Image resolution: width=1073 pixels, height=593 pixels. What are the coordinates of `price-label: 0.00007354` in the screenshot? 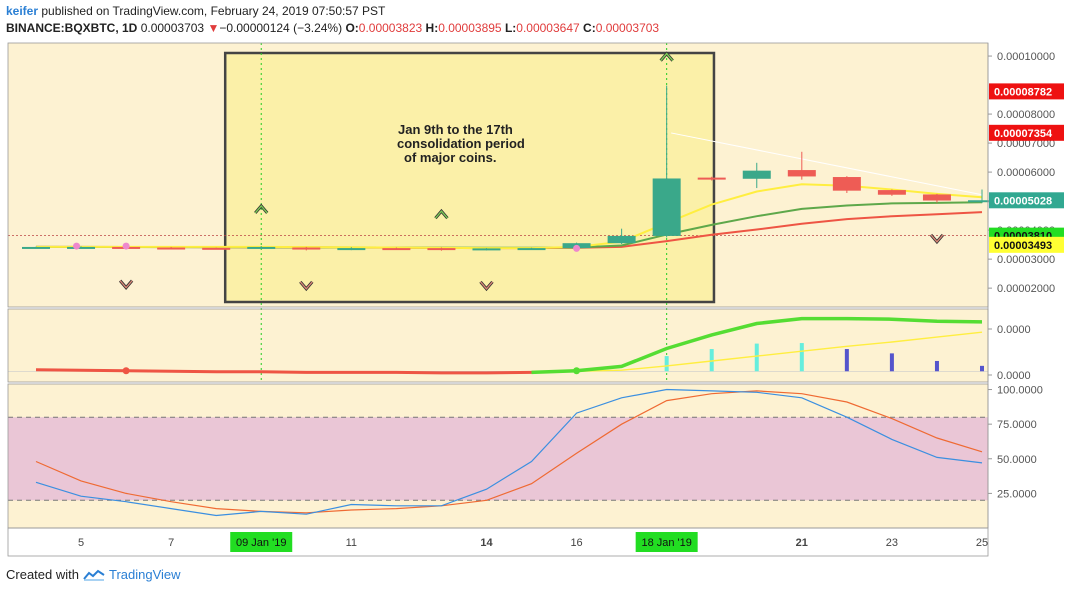 It's located at (1023, 134).